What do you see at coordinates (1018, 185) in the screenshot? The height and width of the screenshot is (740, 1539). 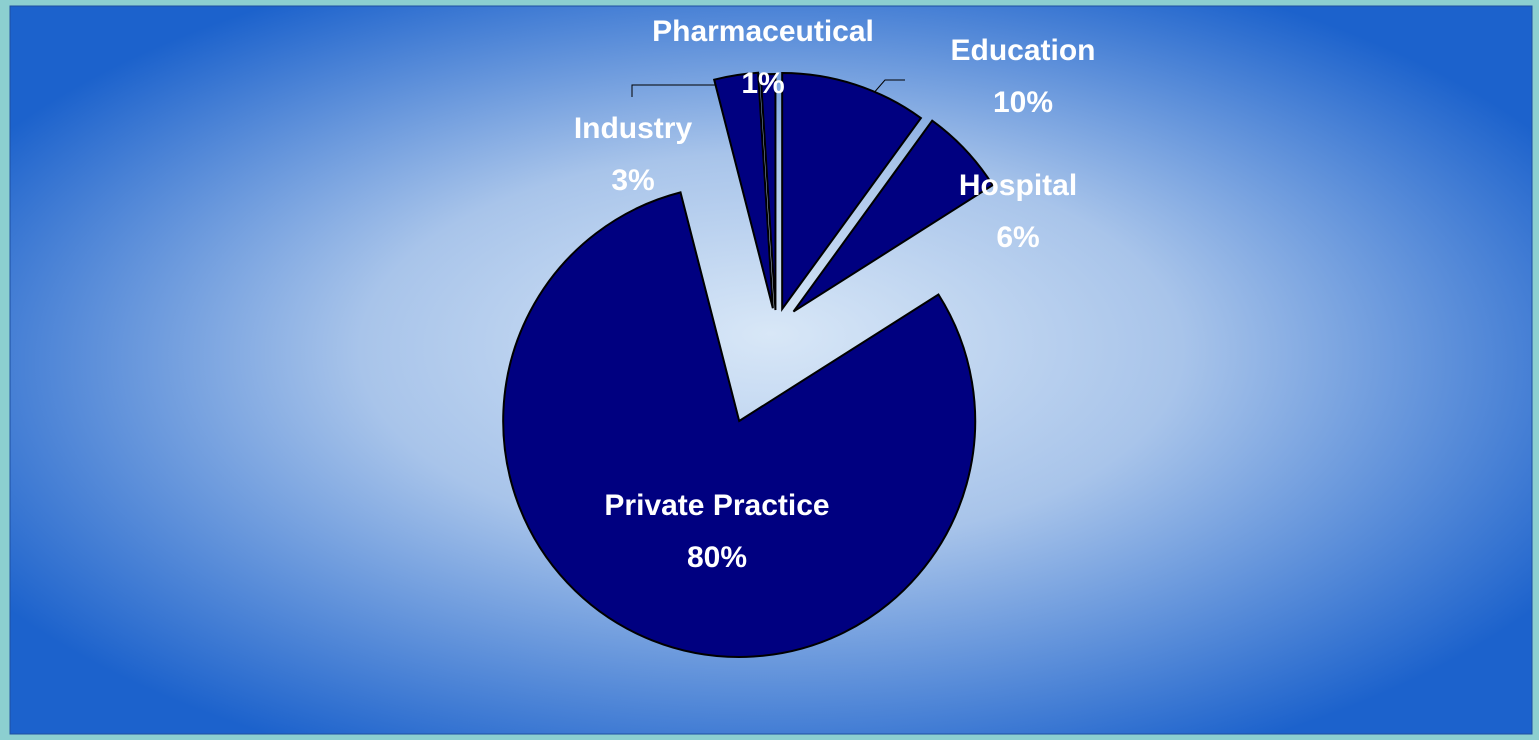 I see `slice-label: Hospital` at bounding box center [1018, 185].